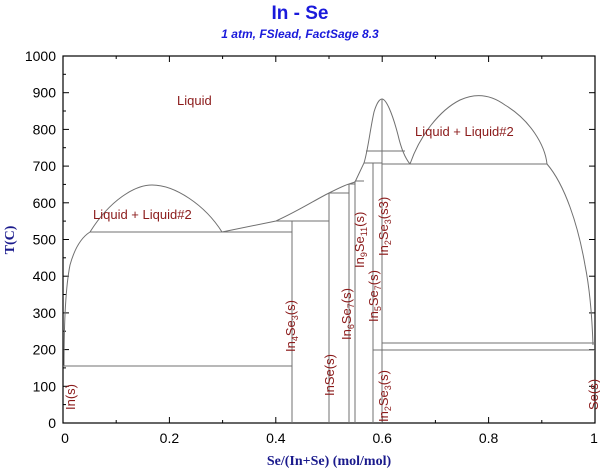 This screenshot has height=471, width=600. What do you see at coordinates (329, 461) in the screenshot?
I see `x-axis-title: Se/(In+Se) (mol/mol)` at bounding box center [329, 461].